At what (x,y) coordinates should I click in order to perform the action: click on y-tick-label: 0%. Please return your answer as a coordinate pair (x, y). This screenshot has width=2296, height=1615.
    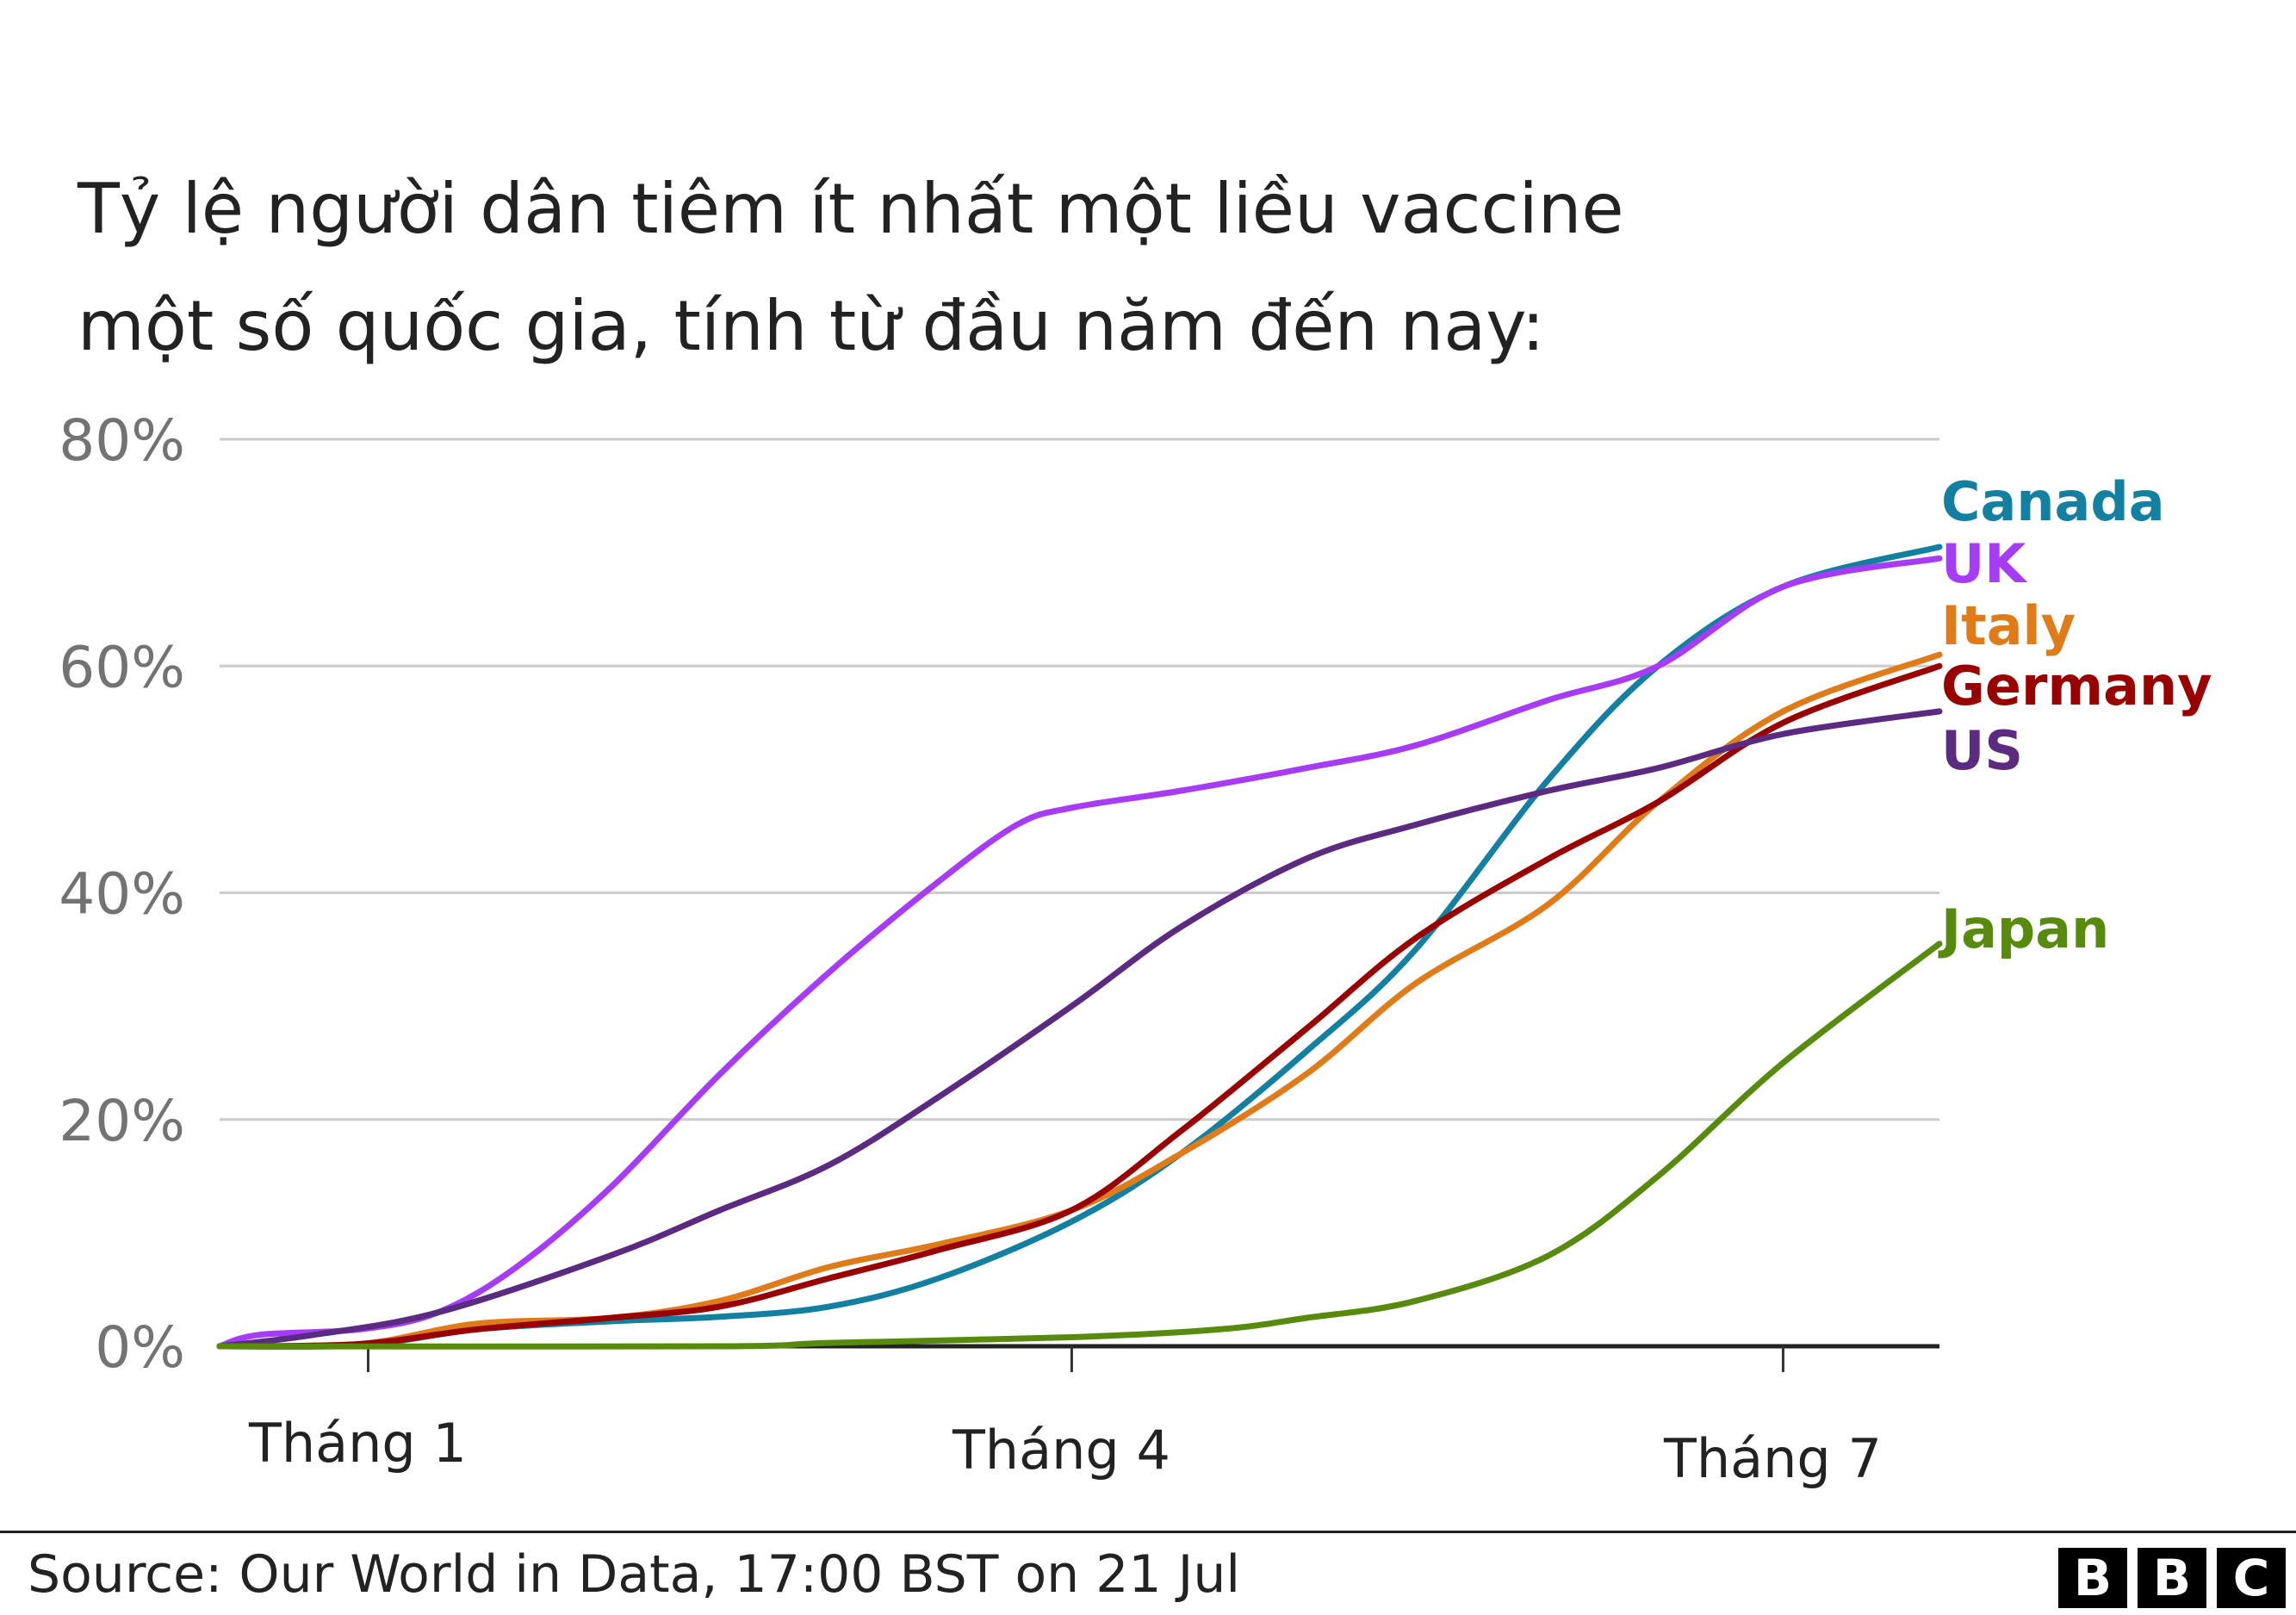
    Looking at the image, I should click on (140, 1347).